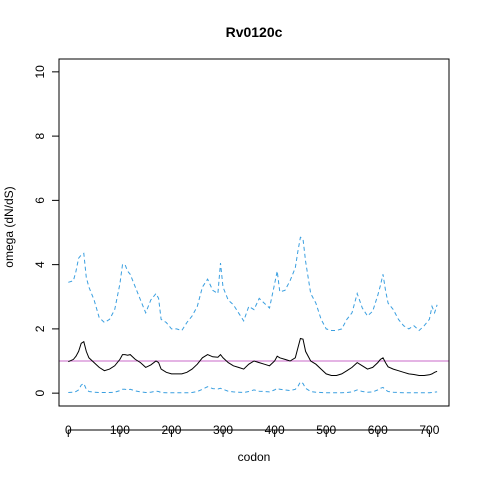  What do you see at coordinates (254, 32) in the screenshot?
I see `chart-title: Rv0120c` at bounding box center [254, 32].